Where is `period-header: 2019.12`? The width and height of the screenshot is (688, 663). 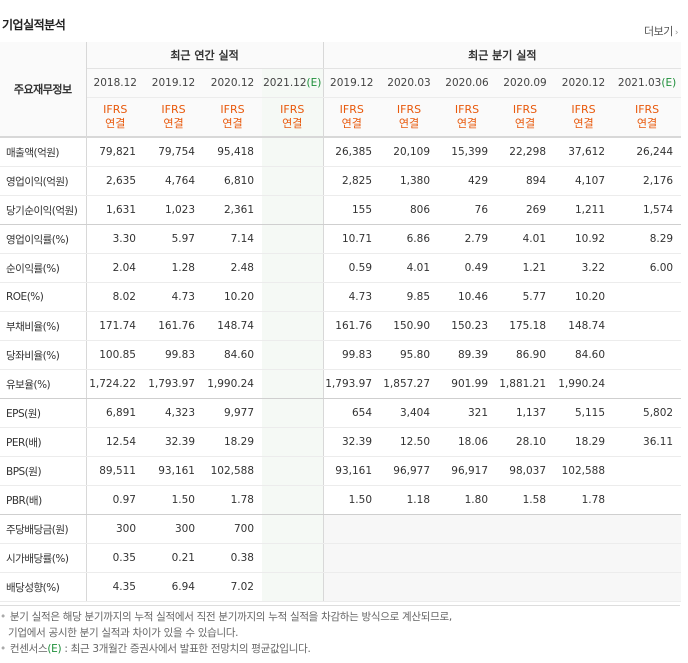
period-header: 2019.12 is located at coordinates (173, 83).